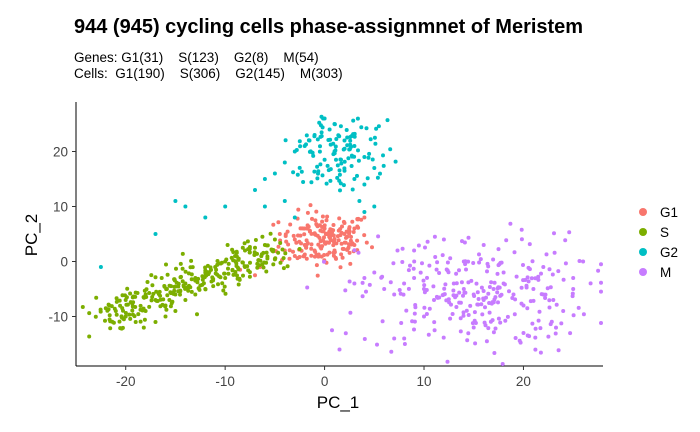  I want to click on legend-label-M: M, so click(665, 272).